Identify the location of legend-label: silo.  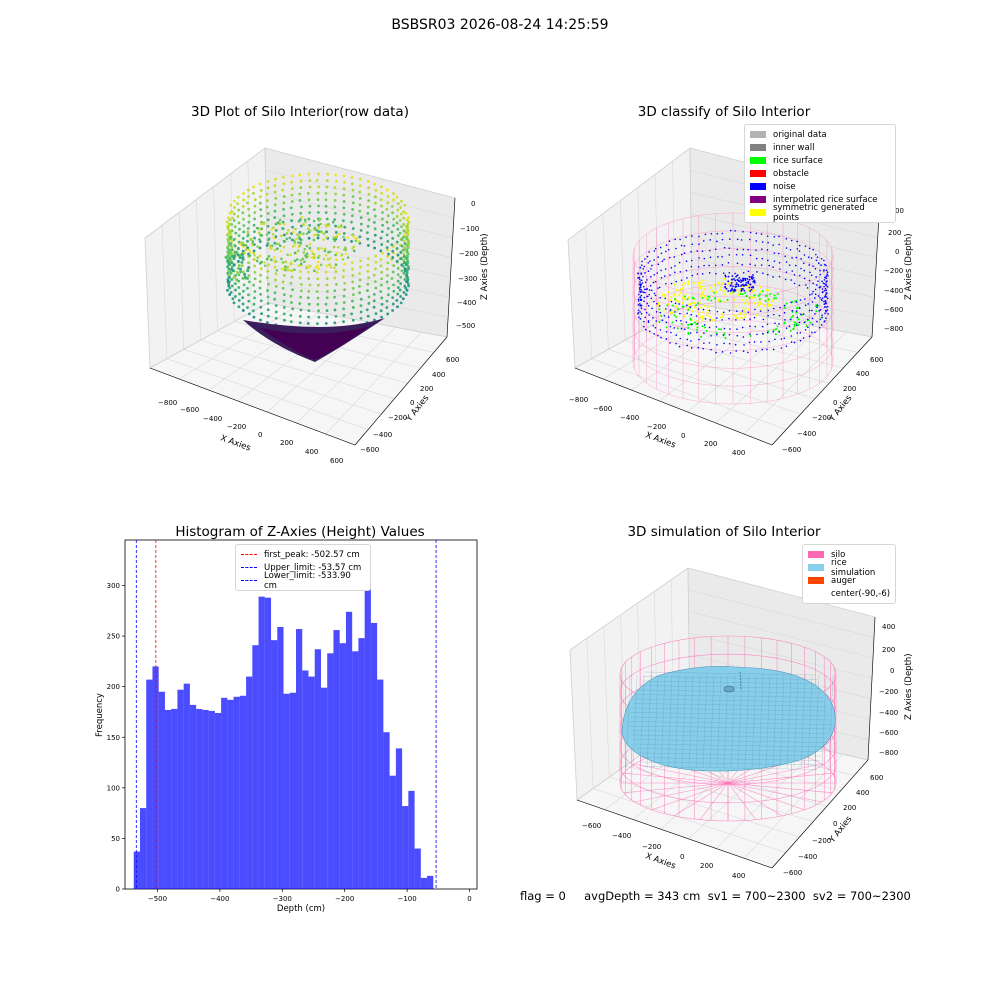
(838, 554).